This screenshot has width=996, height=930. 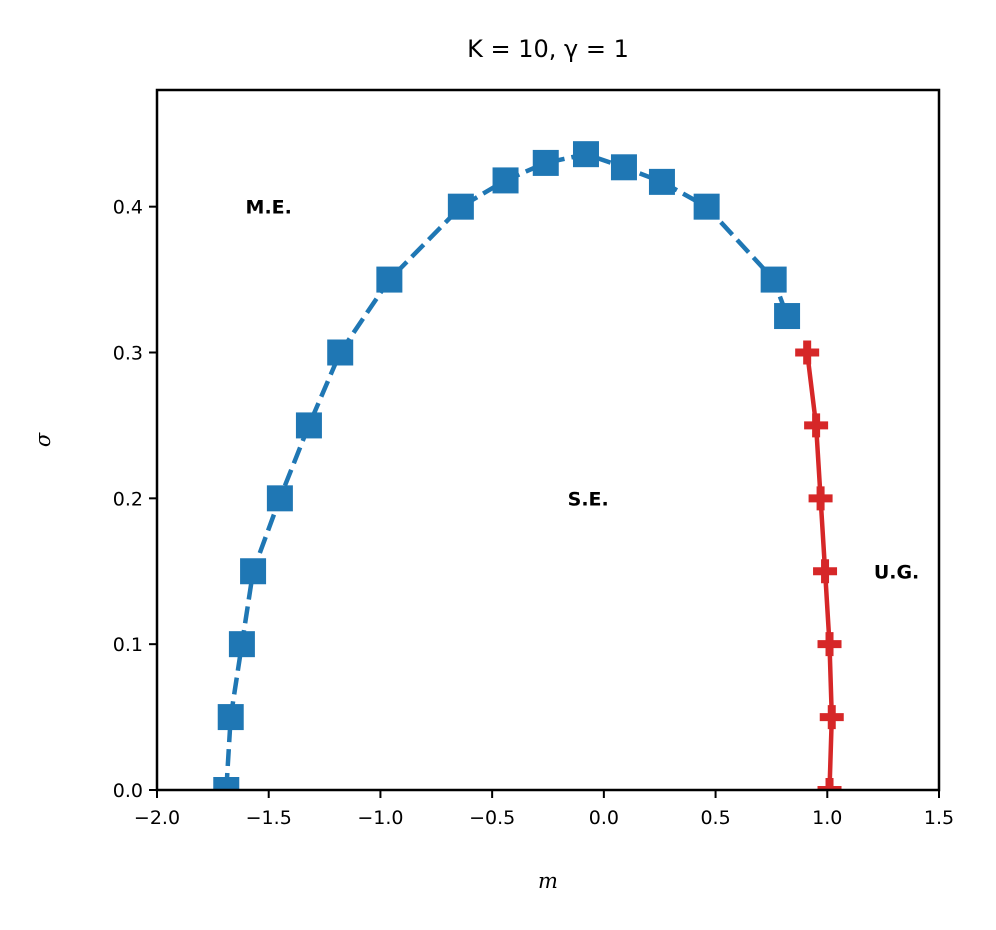 What do you see at coordinates (128, 645) in the screenshot?
I see `y-tick-label: 0.1` at bounding box center [128, 645].